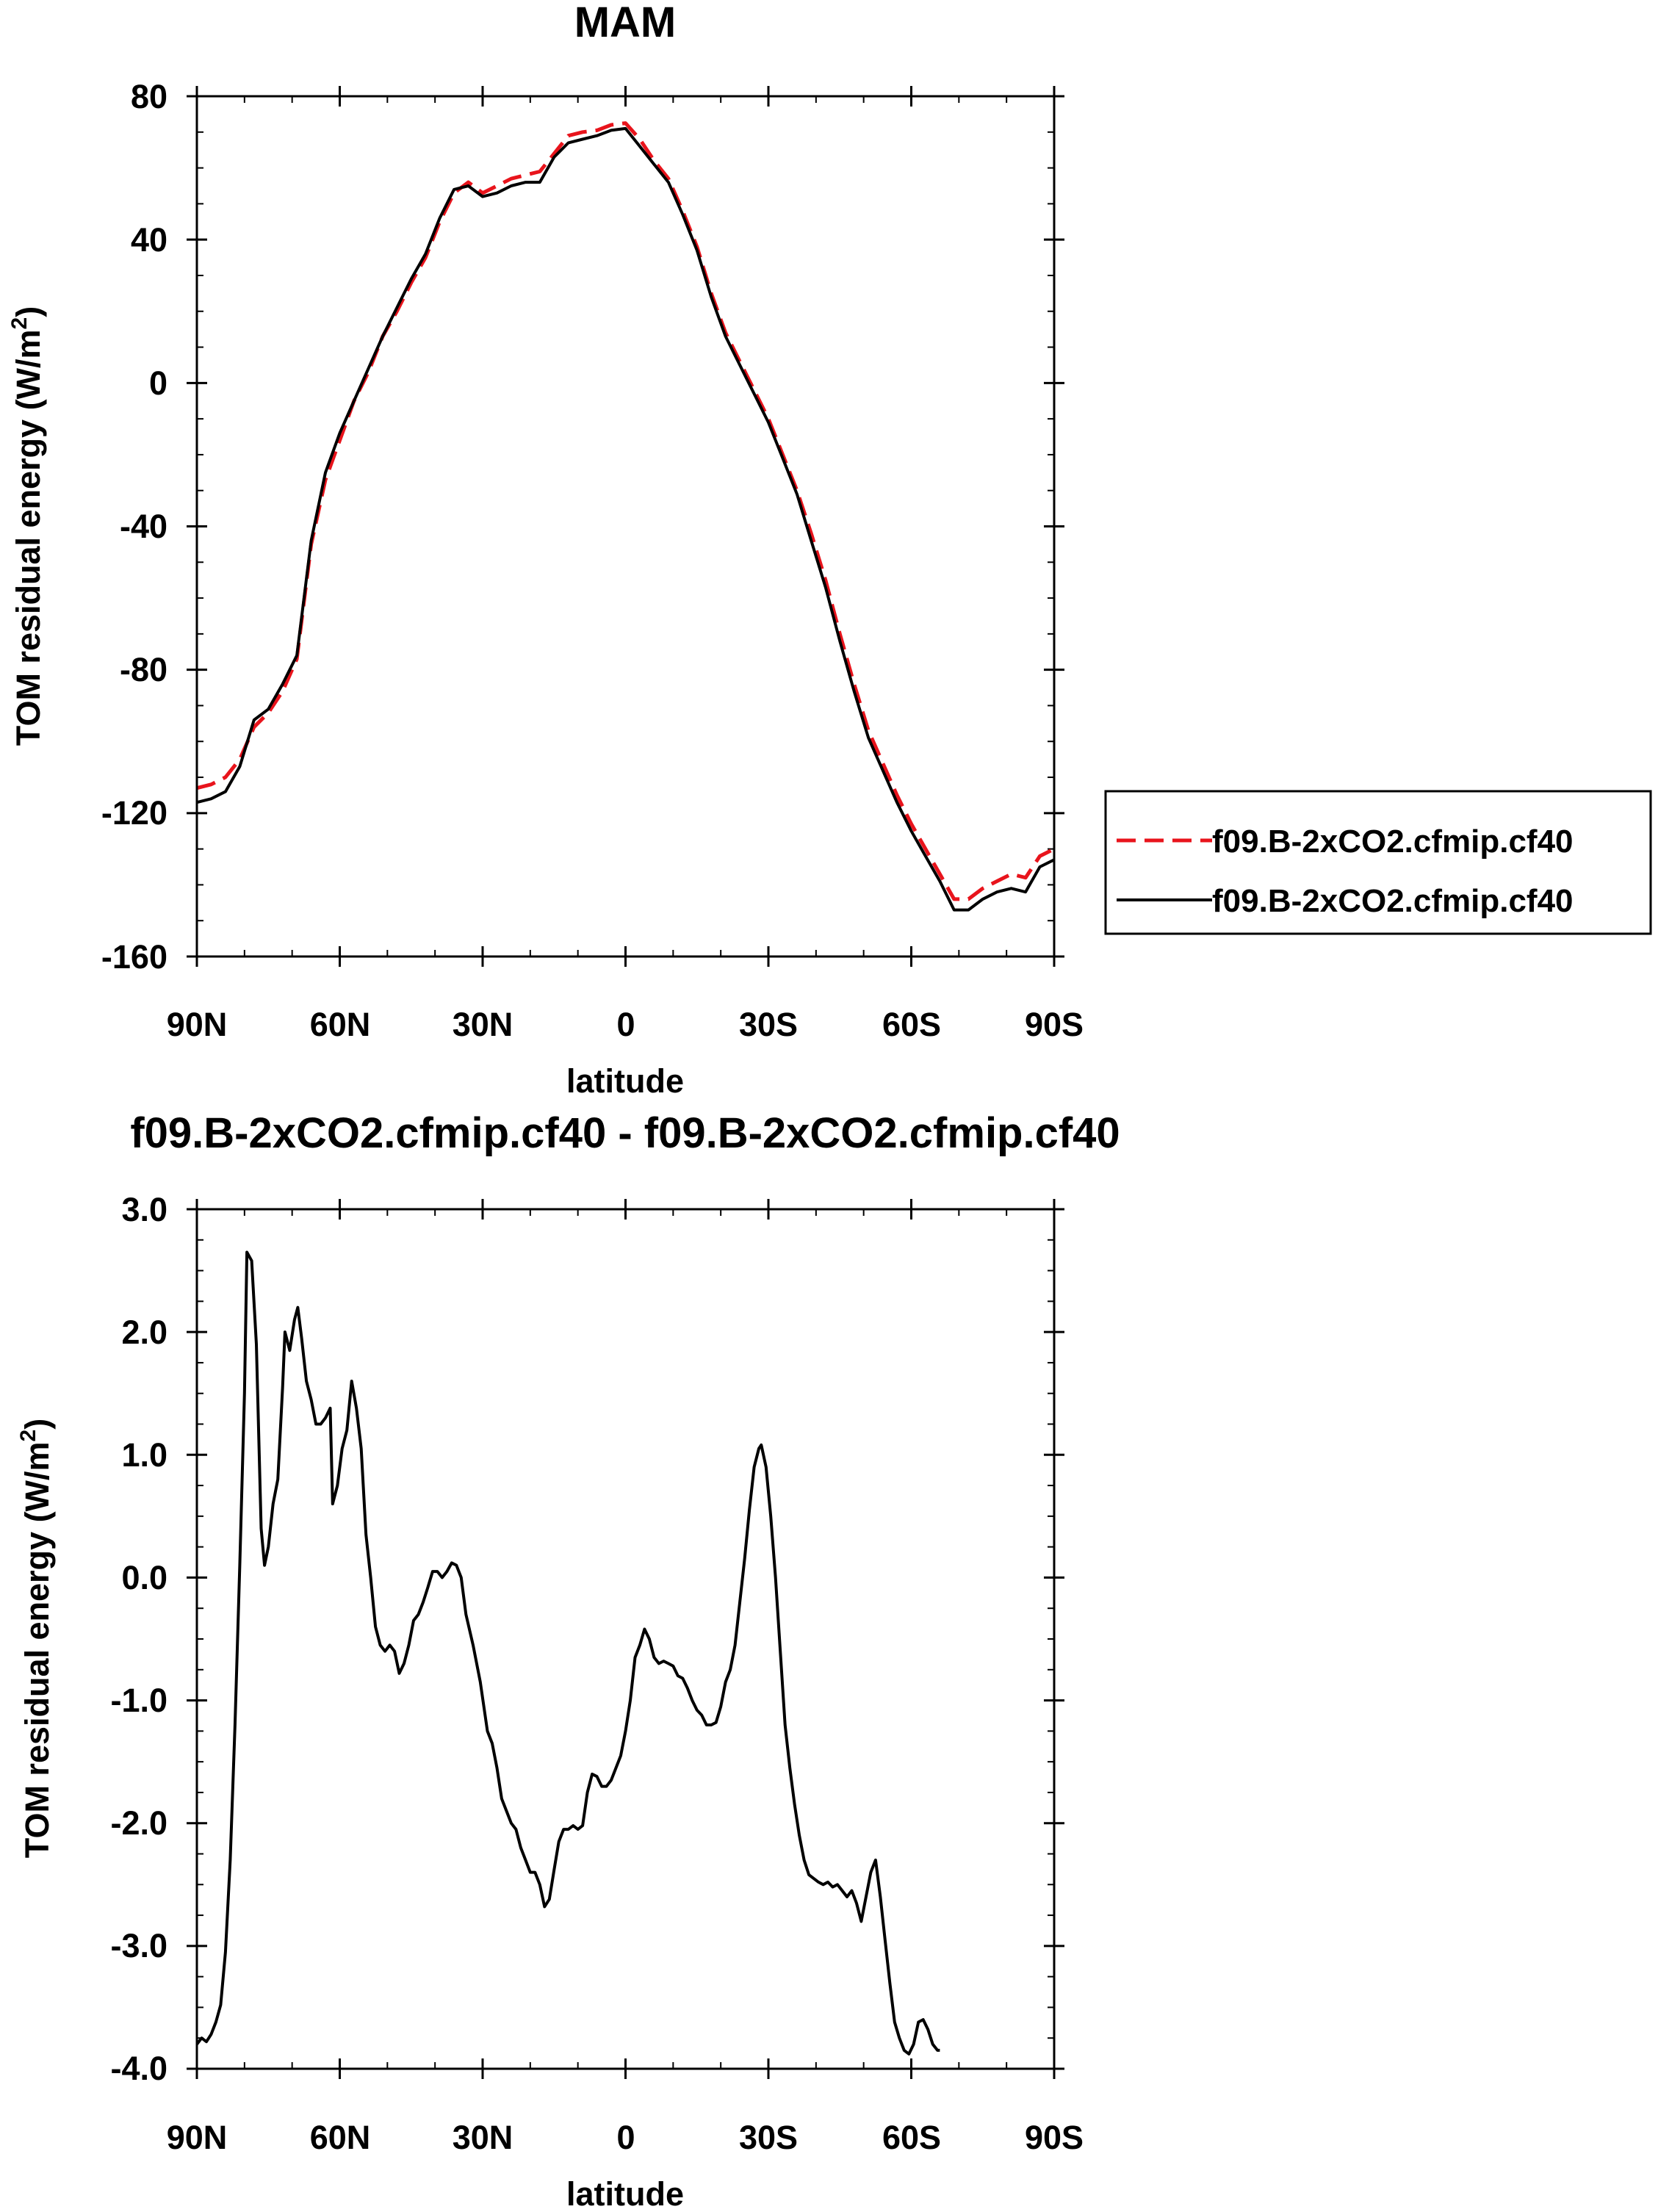 The width and height of the screenshot is (1658, 2212). I want to click on y-tick-label: -40, so click(143, 526).